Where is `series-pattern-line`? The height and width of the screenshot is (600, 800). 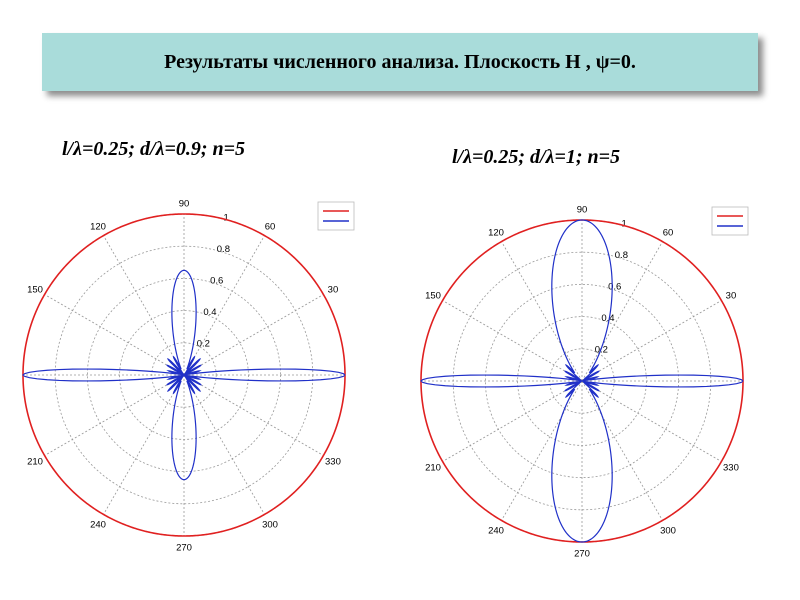 series-pattern-line is located at coordinates (184, 375).